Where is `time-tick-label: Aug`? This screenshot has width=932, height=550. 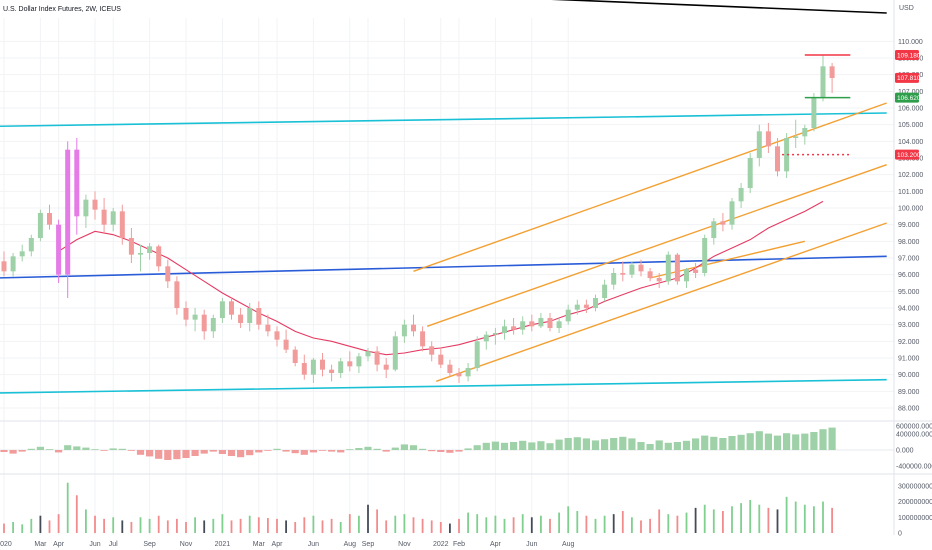
time-tick-label: Aug is located at coordinates (568, 544).